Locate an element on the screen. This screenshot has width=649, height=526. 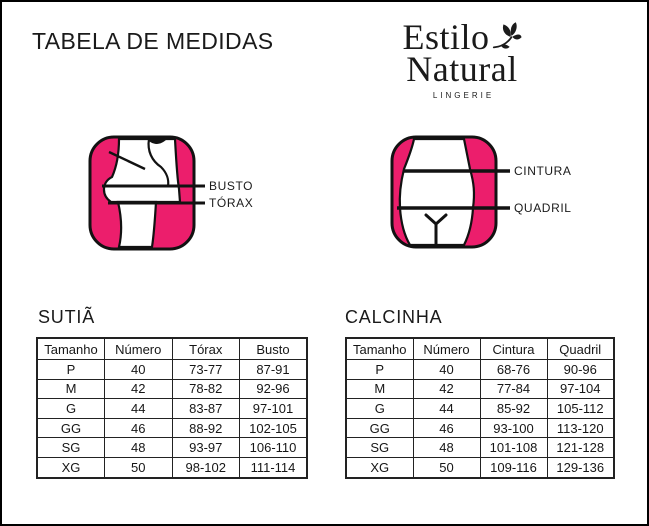
column-header: Tórax is located at coordinates (205, 348).